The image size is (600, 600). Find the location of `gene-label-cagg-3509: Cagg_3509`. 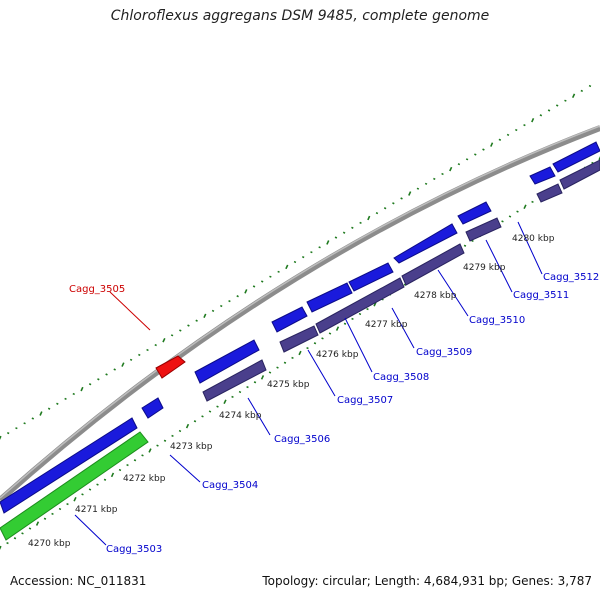

gene-label-cagg-3509: Cagg_3509 is located at coordinates (444, 352).